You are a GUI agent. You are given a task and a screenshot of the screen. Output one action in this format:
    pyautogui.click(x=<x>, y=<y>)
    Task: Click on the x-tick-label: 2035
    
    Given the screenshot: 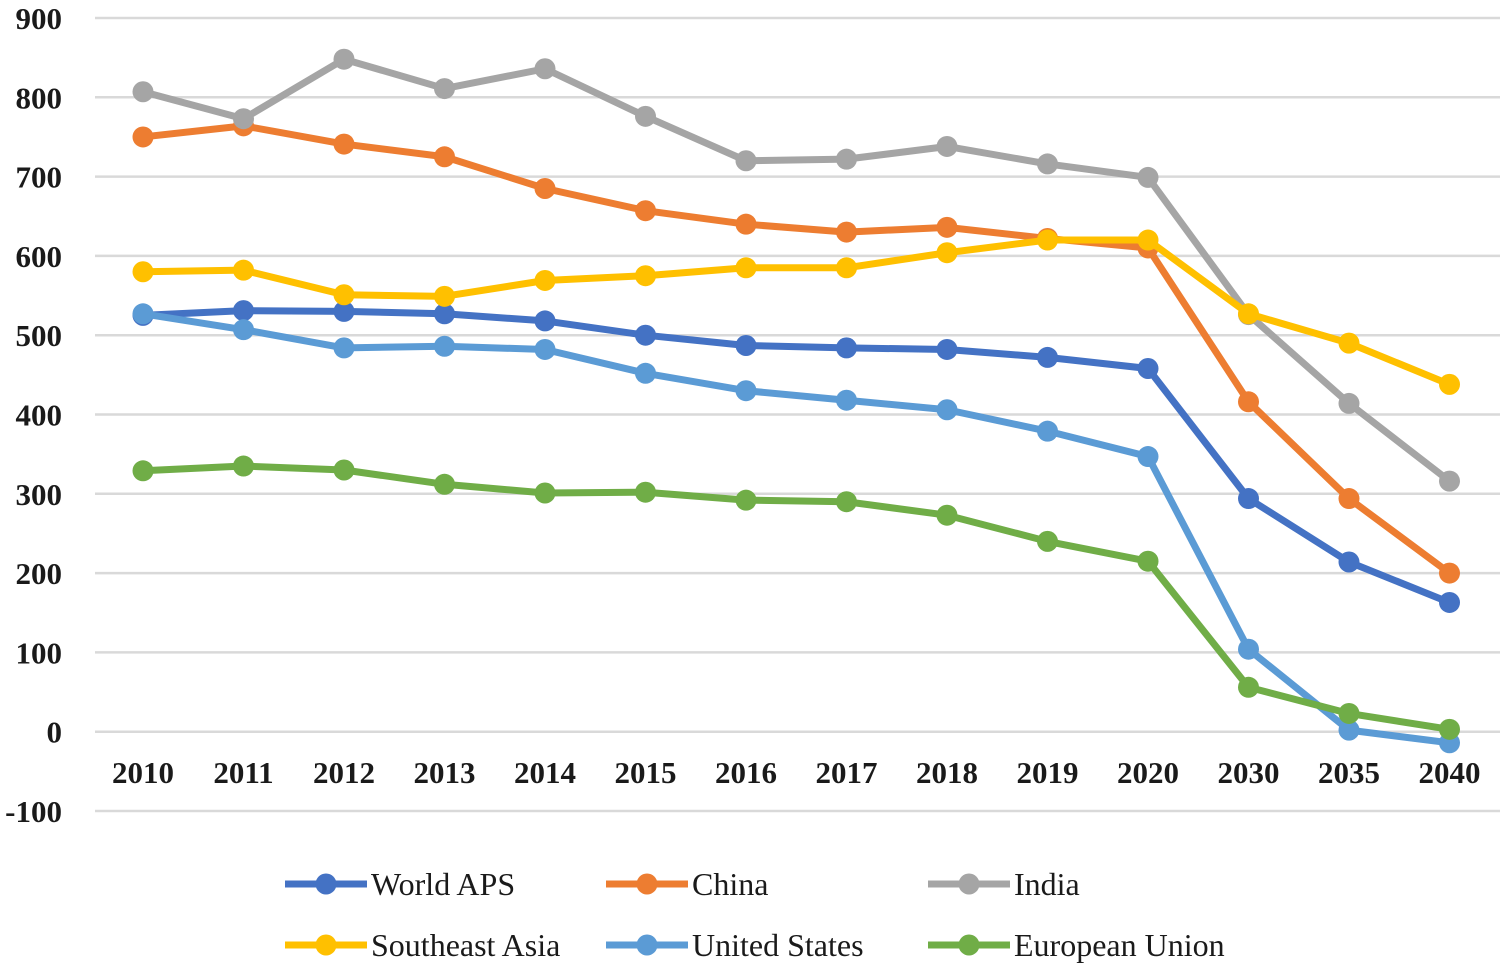 What is the action you would take?
    pyautogui.click(x=1349, y=772)
    